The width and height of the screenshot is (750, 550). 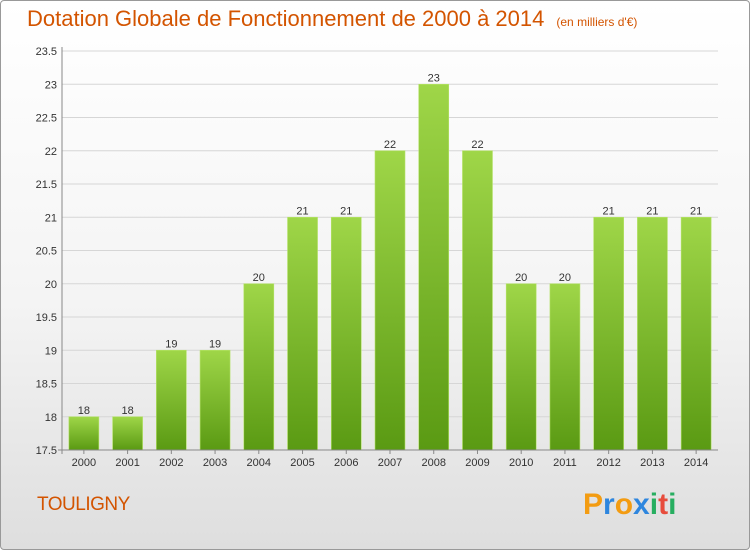 I want to click on logo-letter: r, so click(x=609, y=504).